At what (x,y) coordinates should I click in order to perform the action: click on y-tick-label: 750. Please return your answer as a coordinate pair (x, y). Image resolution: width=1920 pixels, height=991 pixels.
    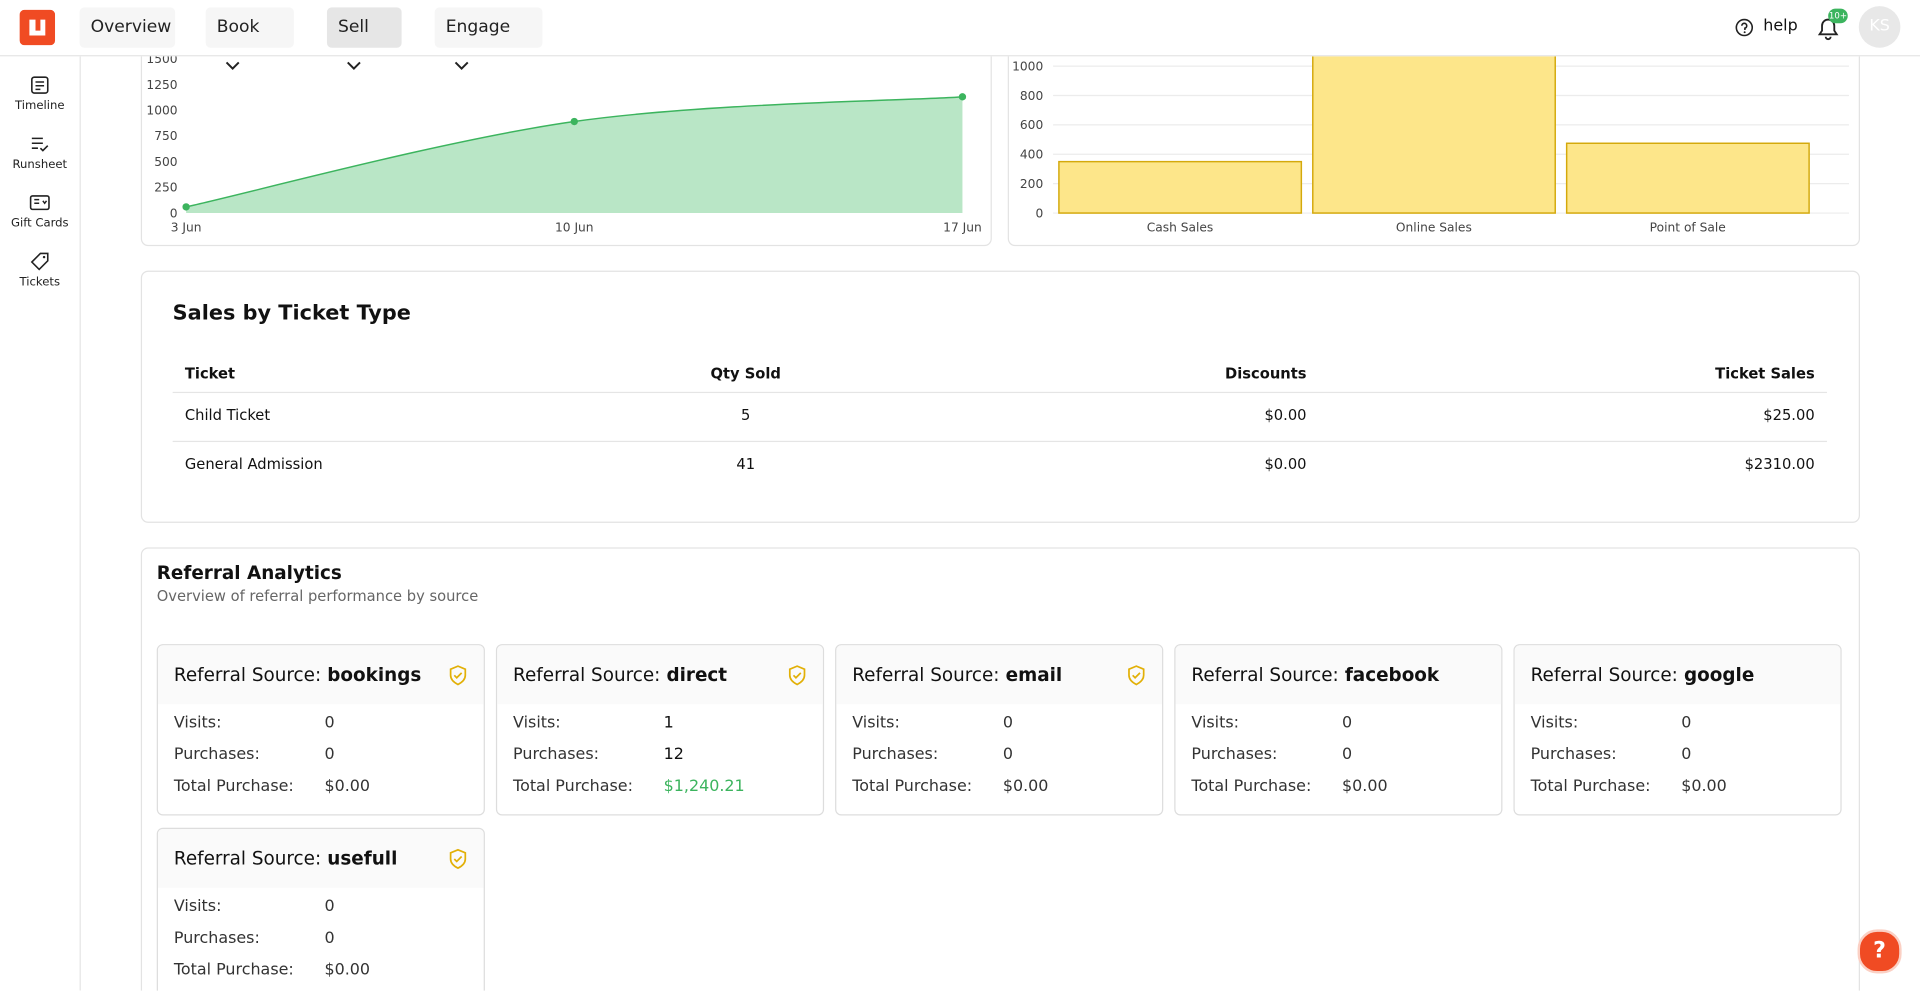
    Looking at the image, I should click on (165, 136).